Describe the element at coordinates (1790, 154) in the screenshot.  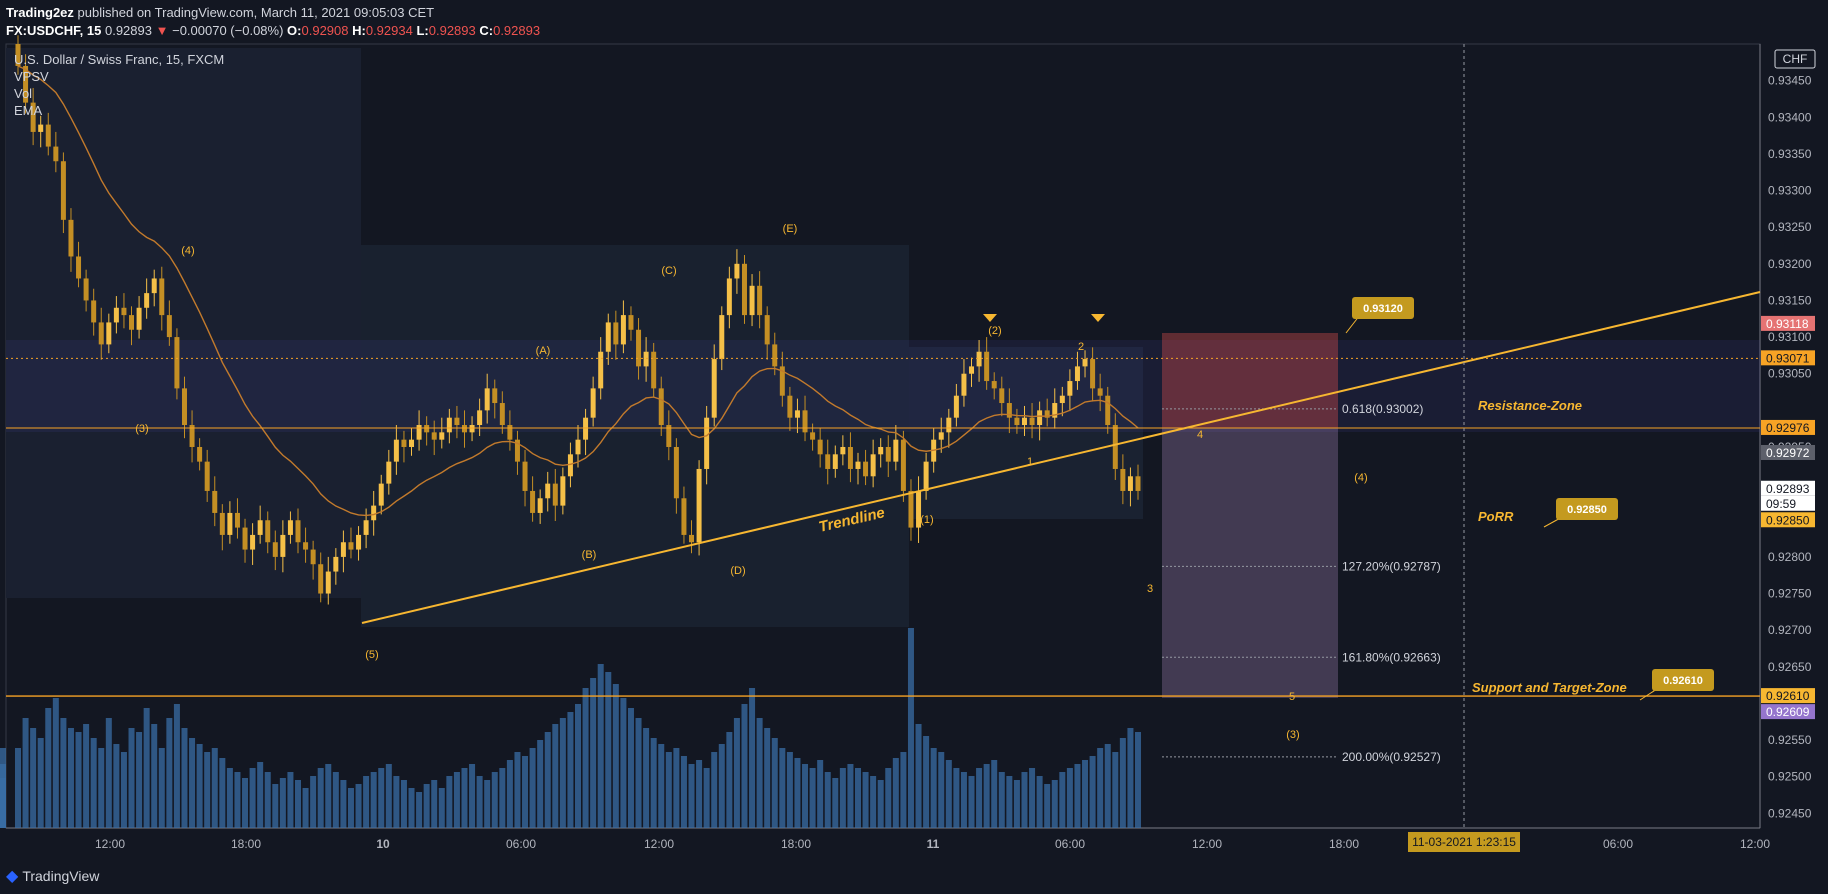
I see `price-tick-label: 0.93350` at that location.